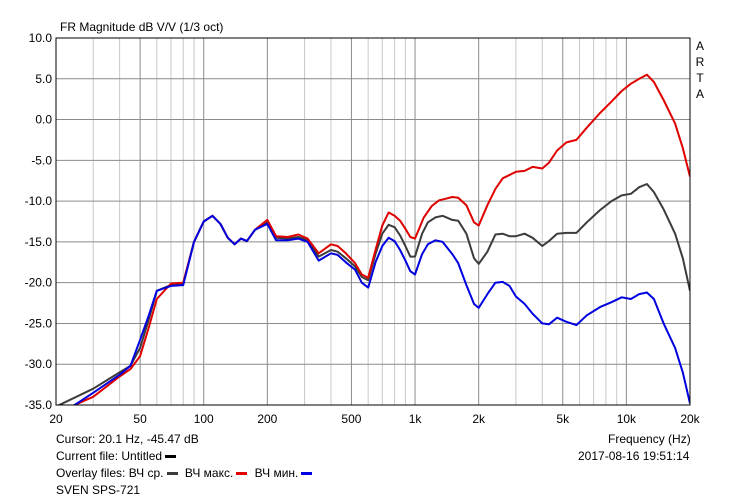 The width and height of the screenshot is (747, 499). Describe the element at coordinates (627, 419) in the screenshot. I see `x-tick-label: 10k` at that location.